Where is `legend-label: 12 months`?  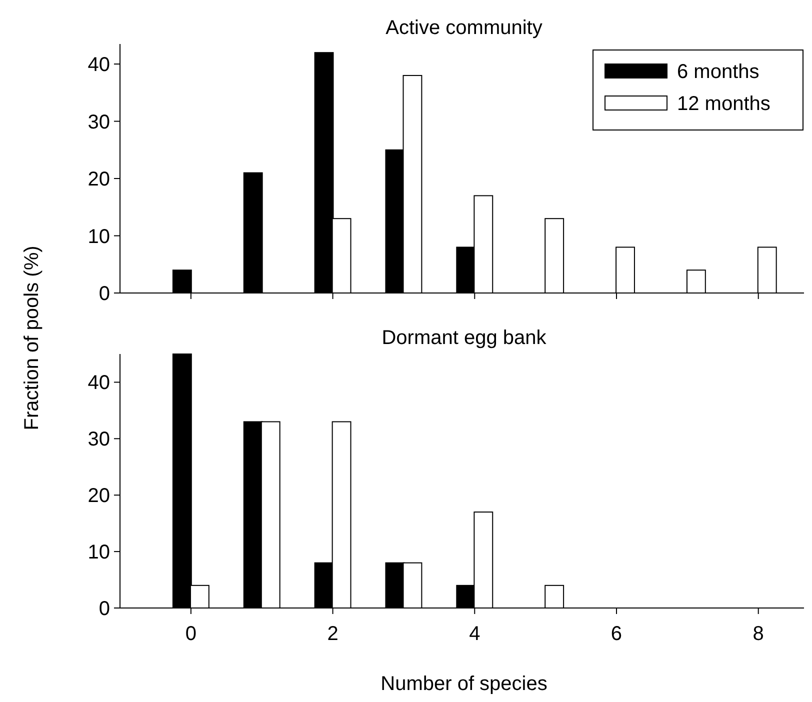
legend-label: 12 months is located at coordinates (723, 104).